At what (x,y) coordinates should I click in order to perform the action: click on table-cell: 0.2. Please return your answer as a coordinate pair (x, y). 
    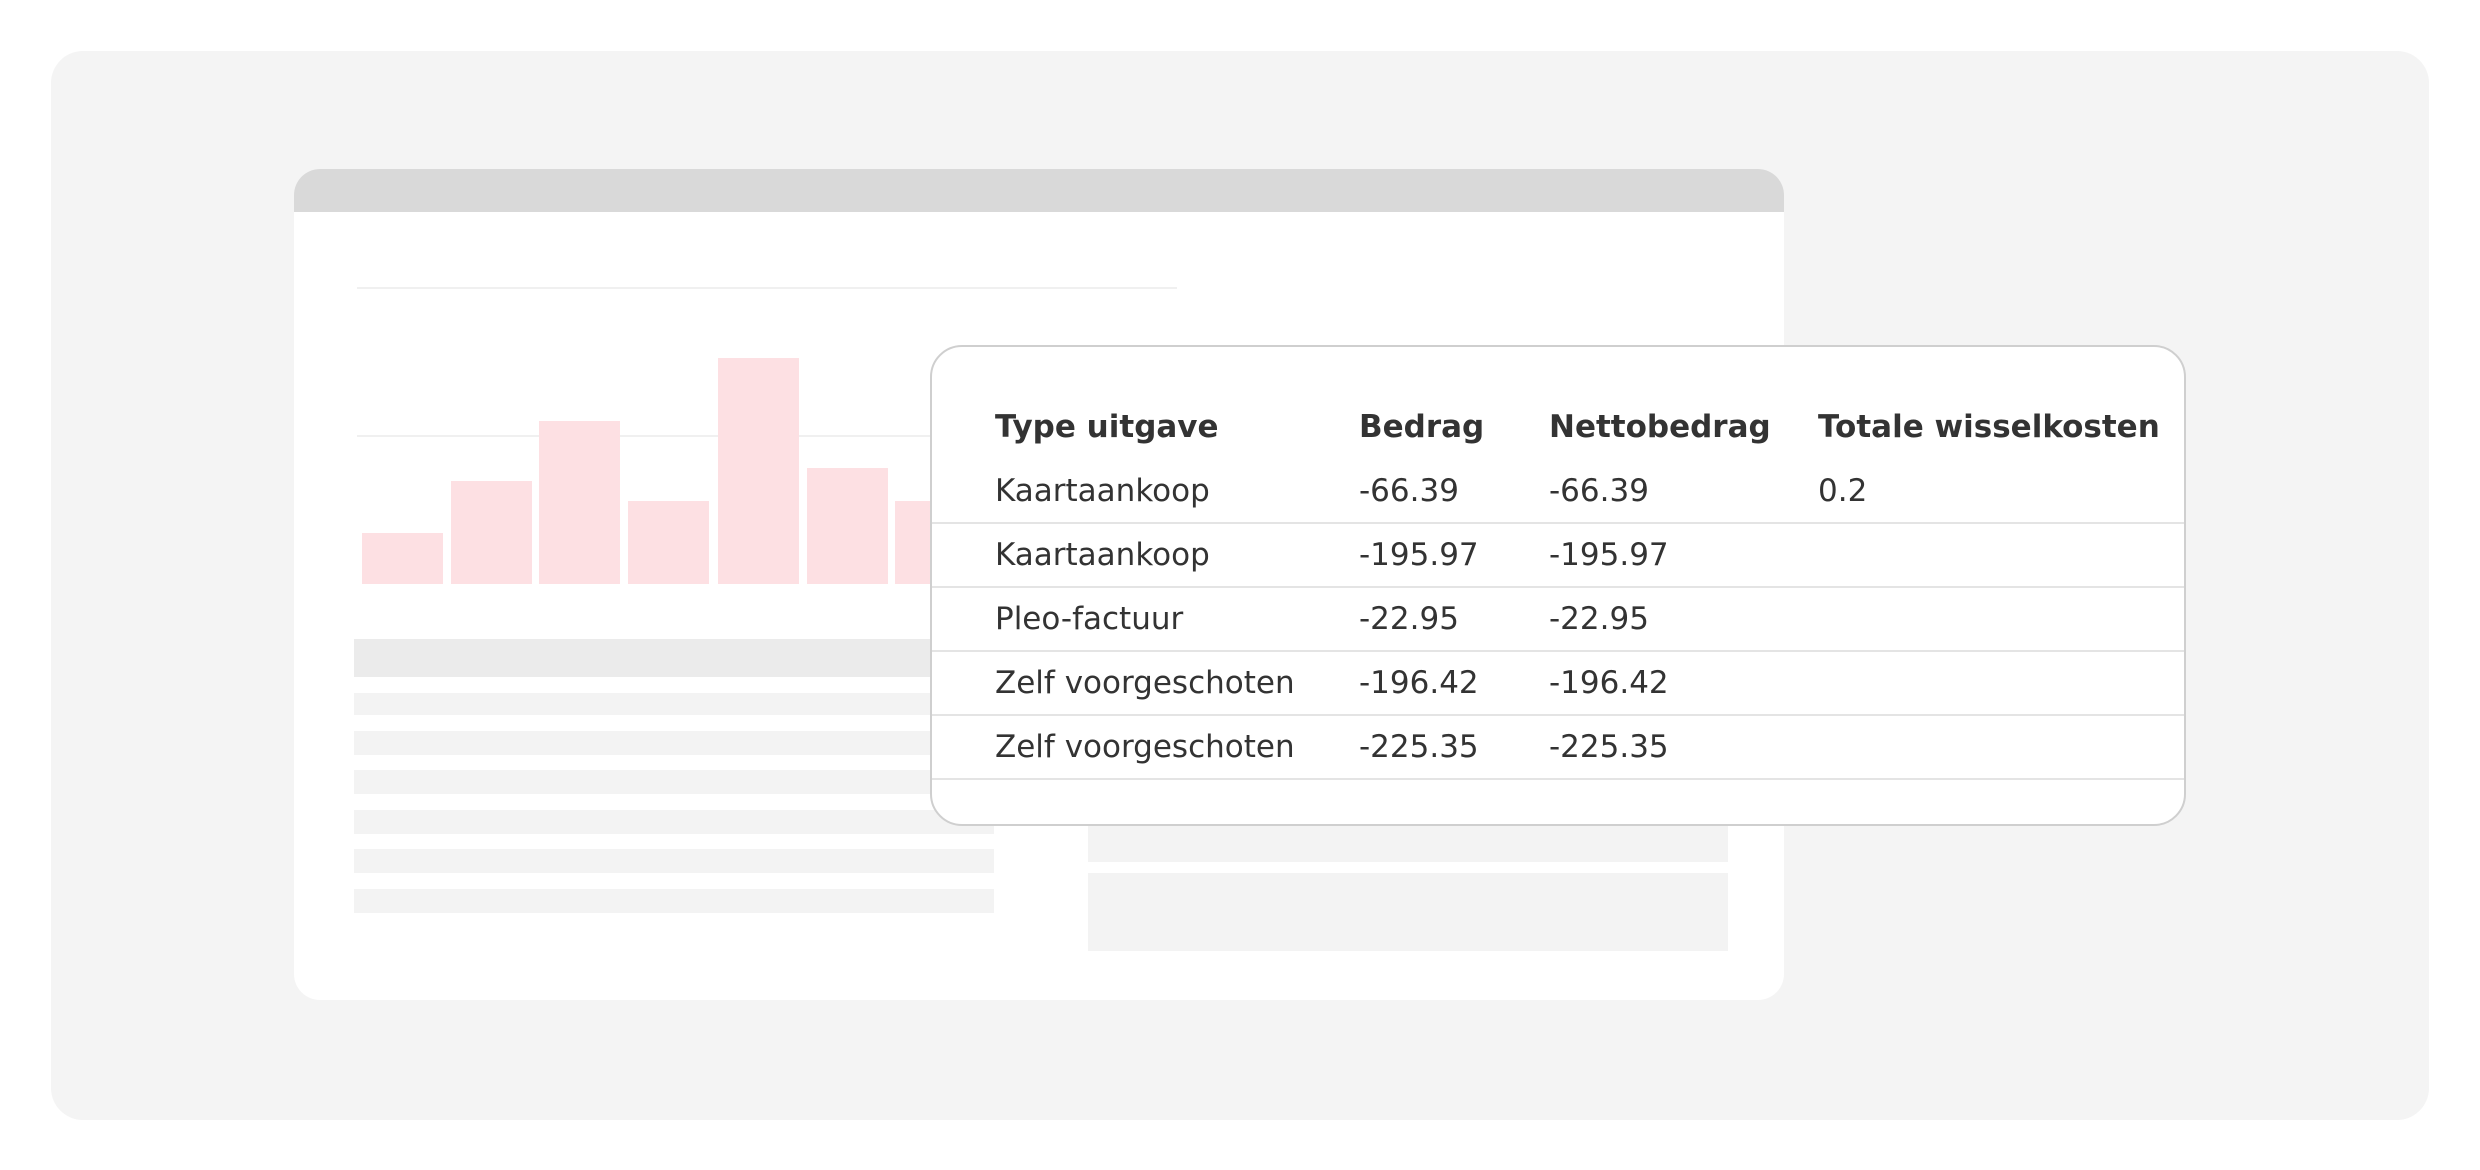
    Looking at the image, I should click on (1843, 491).